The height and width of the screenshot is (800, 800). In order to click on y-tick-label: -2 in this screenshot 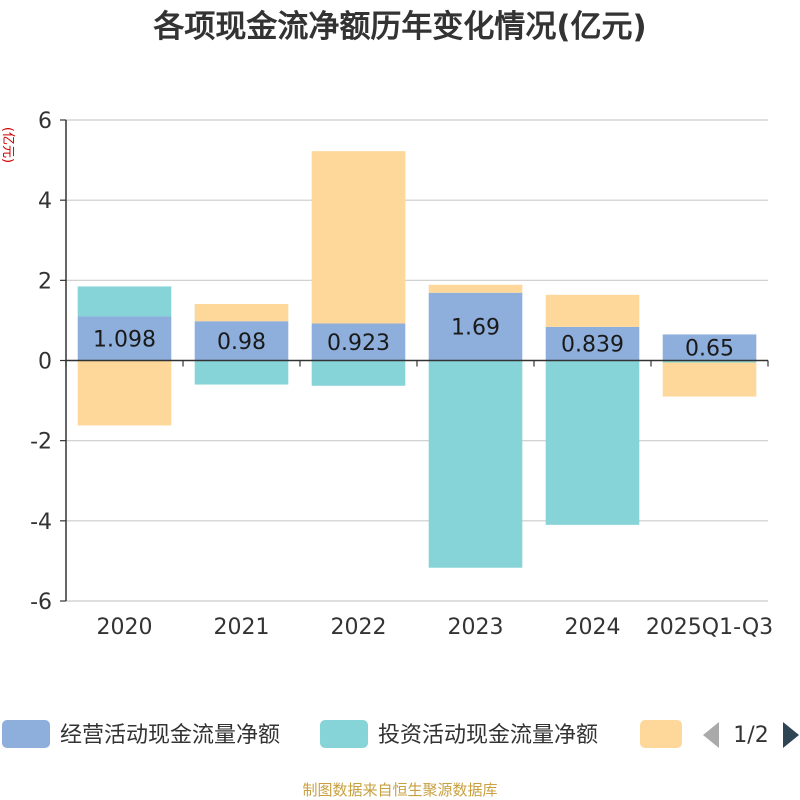, I will do `click(41, 442)`.